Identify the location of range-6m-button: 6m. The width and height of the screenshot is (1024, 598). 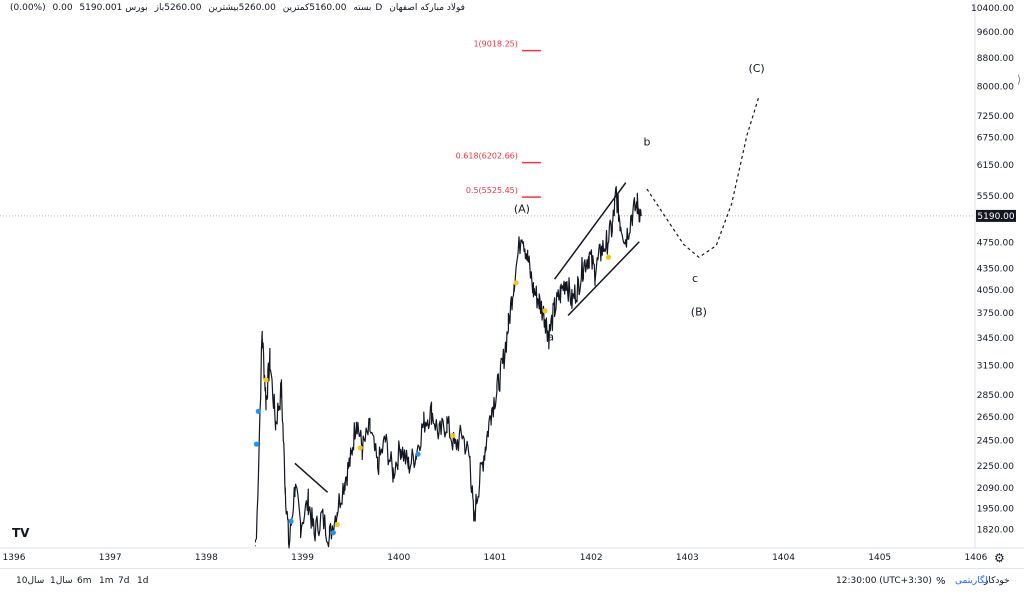
(84, 581).